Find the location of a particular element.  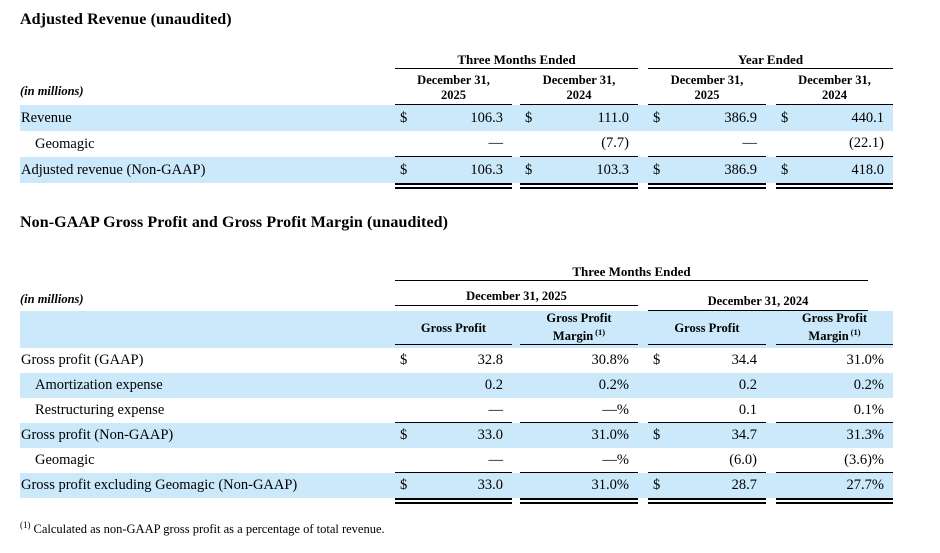

column-header-gross-profit-margin: Gross Profit Margin (1) is located at coordinates (834, 328).